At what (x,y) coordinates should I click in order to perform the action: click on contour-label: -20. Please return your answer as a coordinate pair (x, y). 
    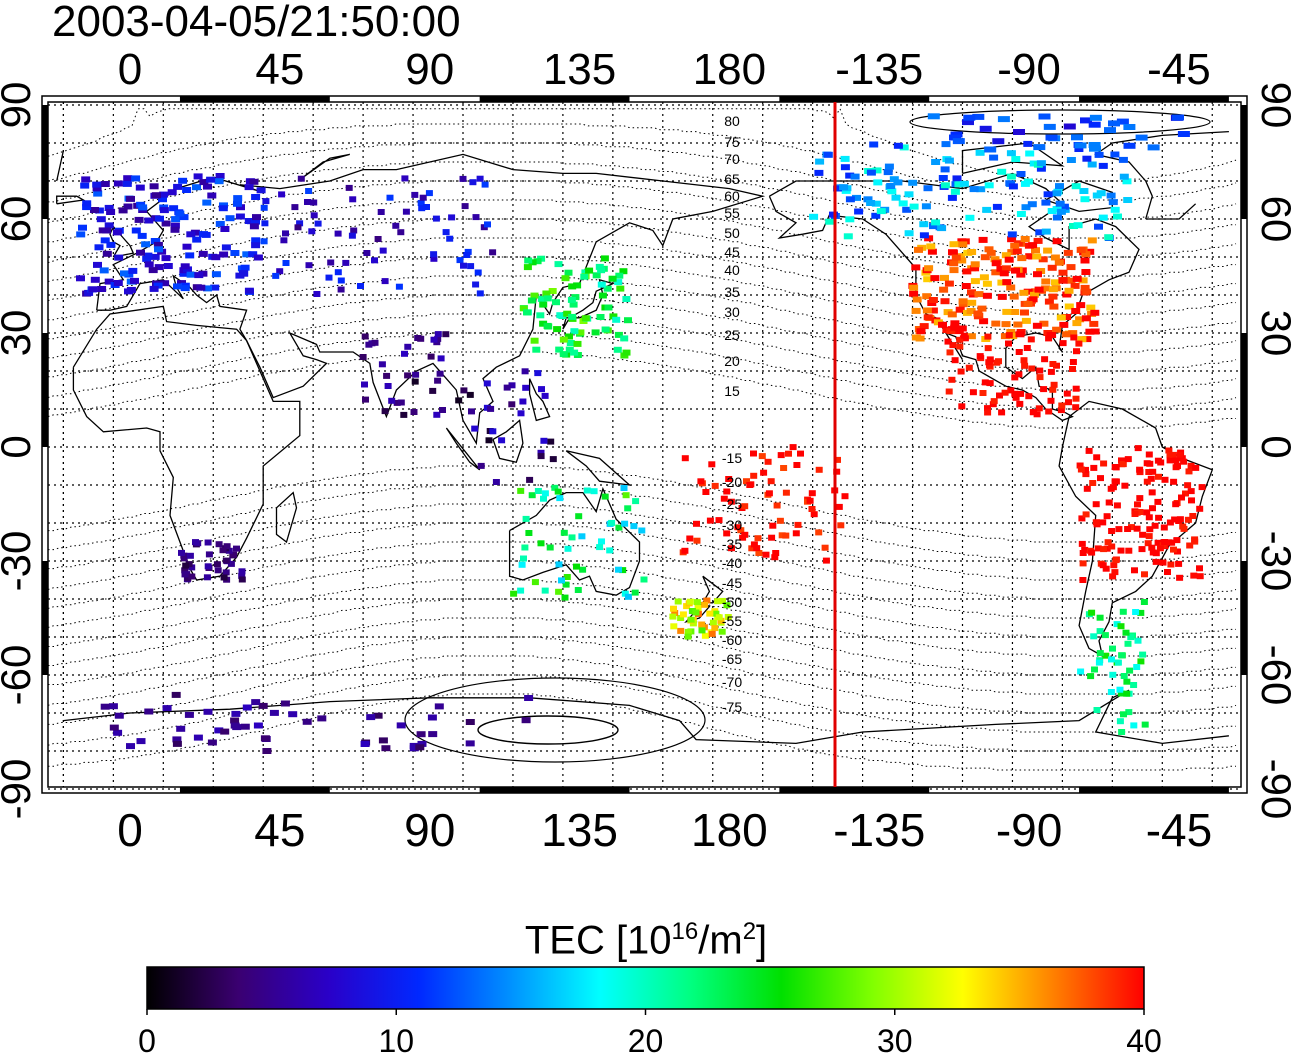
    Looking at the image, I should click on (732, 482).